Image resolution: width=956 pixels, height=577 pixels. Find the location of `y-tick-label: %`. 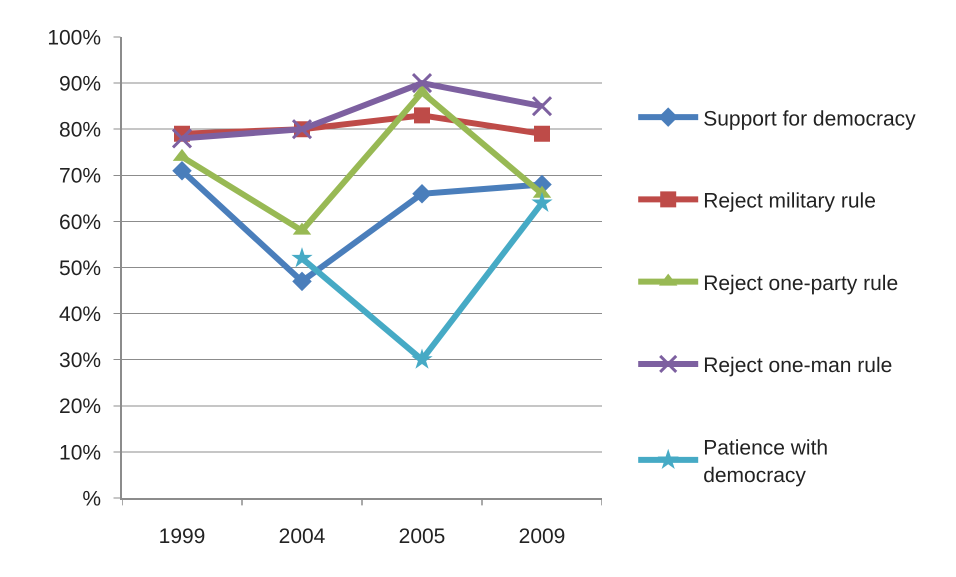

y-tick-label: % is located at coordinates (92, 498).